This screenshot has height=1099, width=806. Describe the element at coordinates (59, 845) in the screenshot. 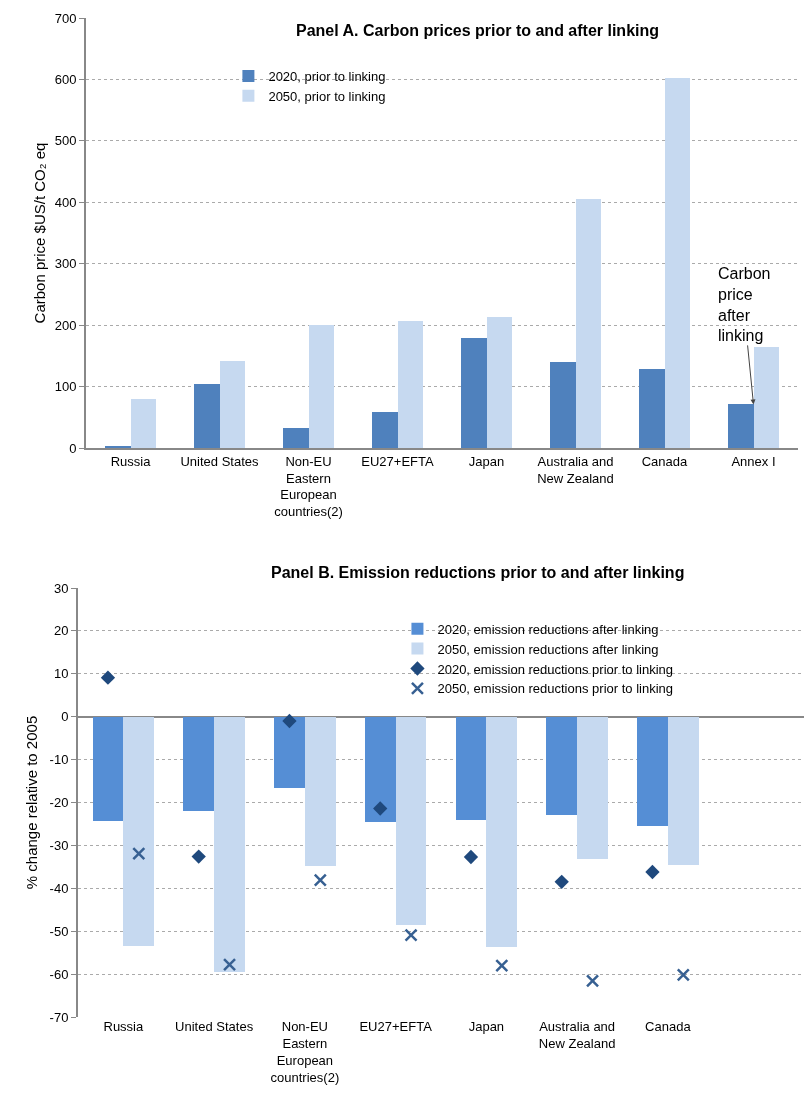

I see `y-tick-label: -30` at that location.